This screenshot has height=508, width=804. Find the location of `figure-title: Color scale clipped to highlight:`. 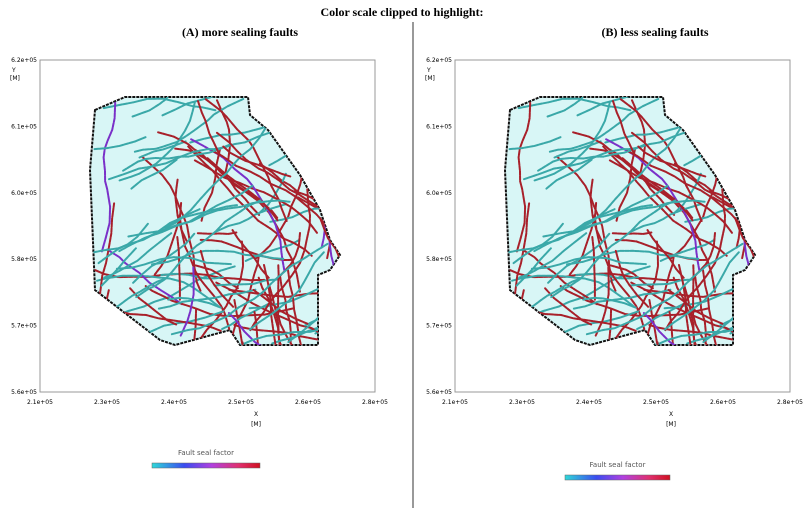

figure-title: Color scale clipped to highlight: is located at coordinates (401, 12).